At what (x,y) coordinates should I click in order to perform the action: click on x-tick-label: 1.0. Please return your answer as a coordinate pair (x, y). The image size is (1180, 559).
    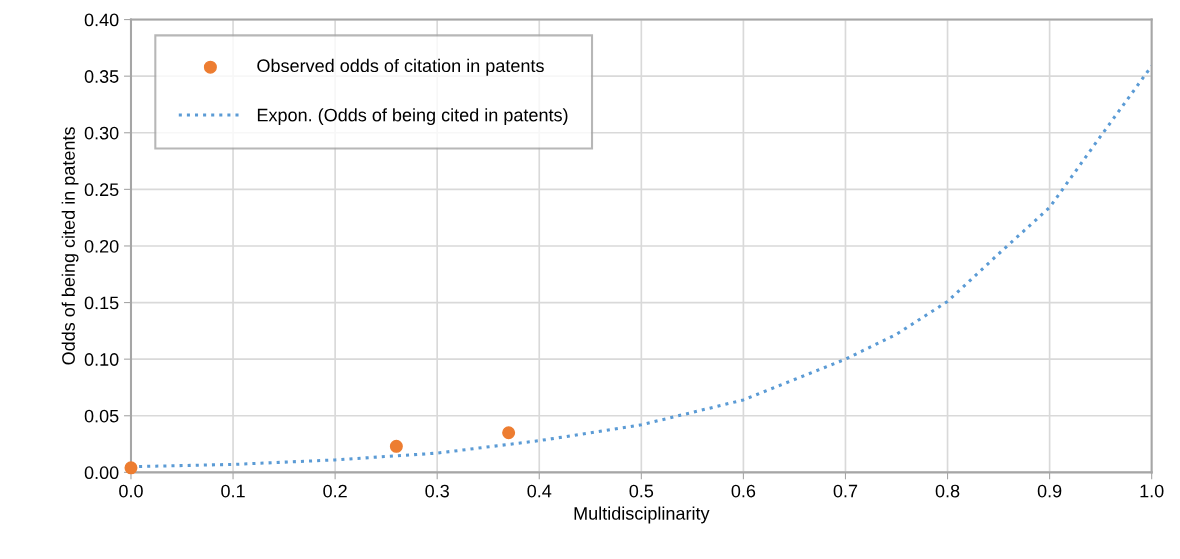
    Looking at the image, I should click on (1152, 491).